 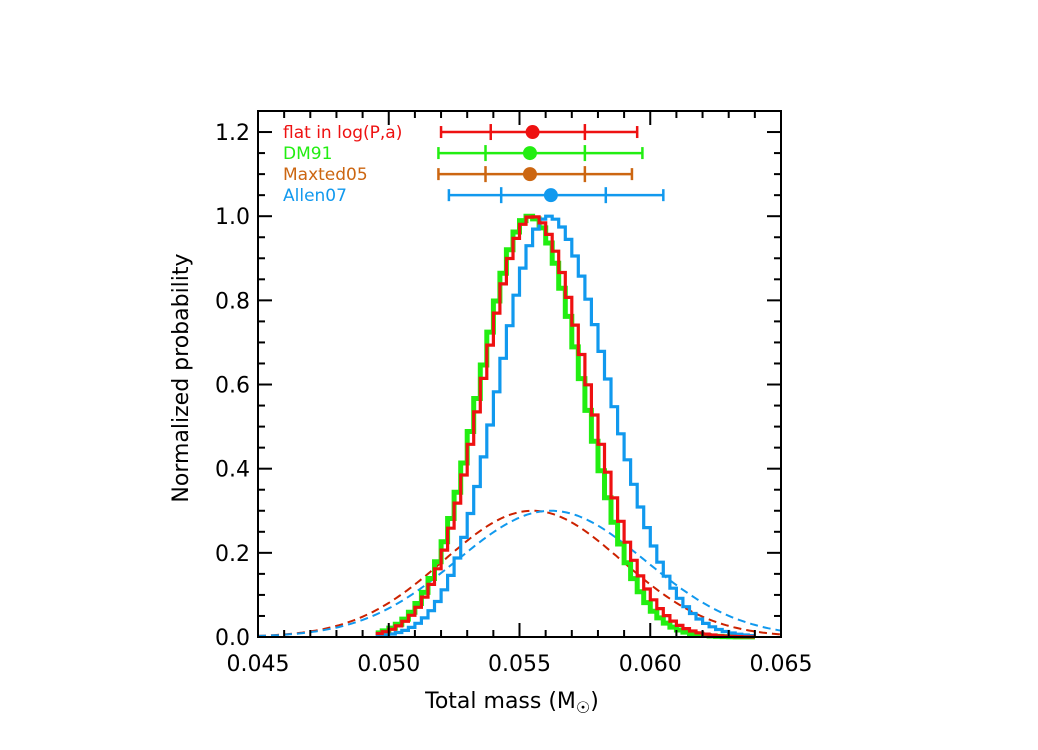 What do you see at coordinates (342, 133) in the screenshot?
I see `legend-label-flat-in-log-p-a: flat in log(P,a)` at bounding box center [342, 133].